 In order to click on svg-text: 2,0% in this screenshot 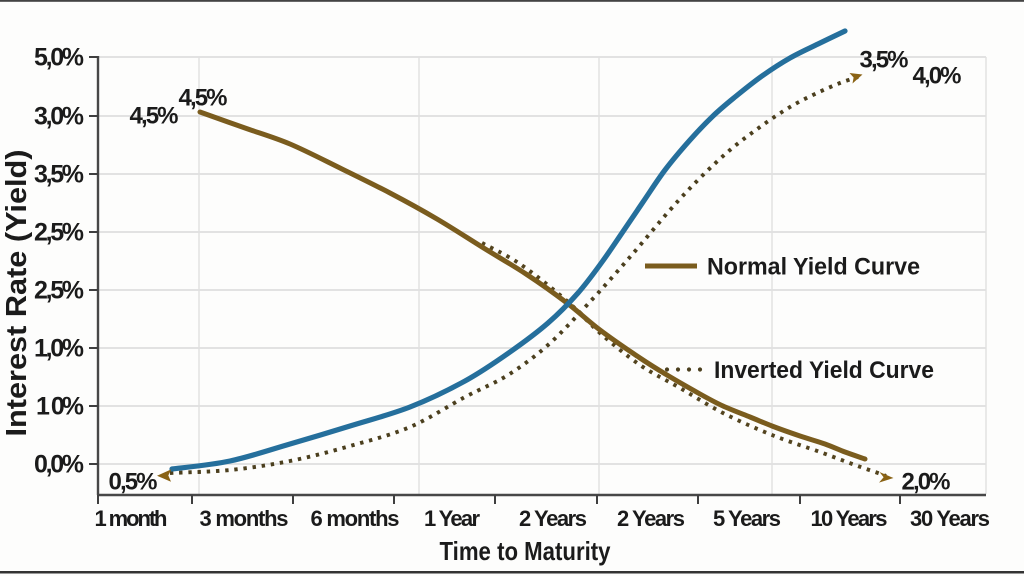, I will do `click(926, 482)`.